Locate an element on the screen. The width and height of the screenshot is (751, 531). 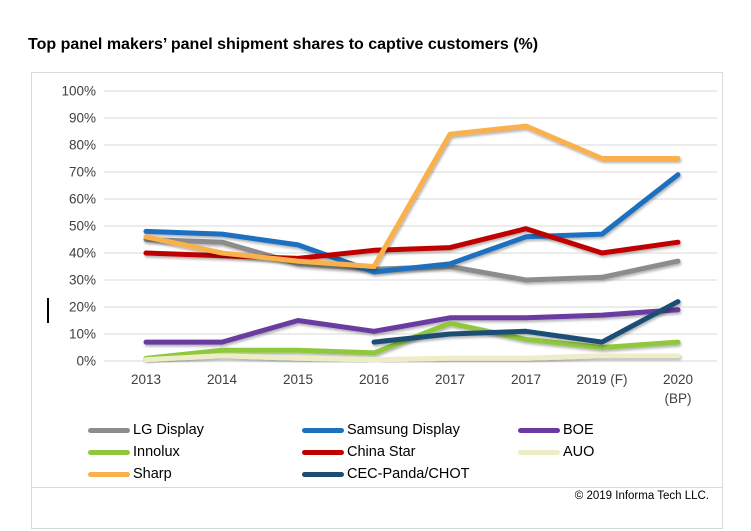
legend-marker-china-star is located at coordinates (323, 452).